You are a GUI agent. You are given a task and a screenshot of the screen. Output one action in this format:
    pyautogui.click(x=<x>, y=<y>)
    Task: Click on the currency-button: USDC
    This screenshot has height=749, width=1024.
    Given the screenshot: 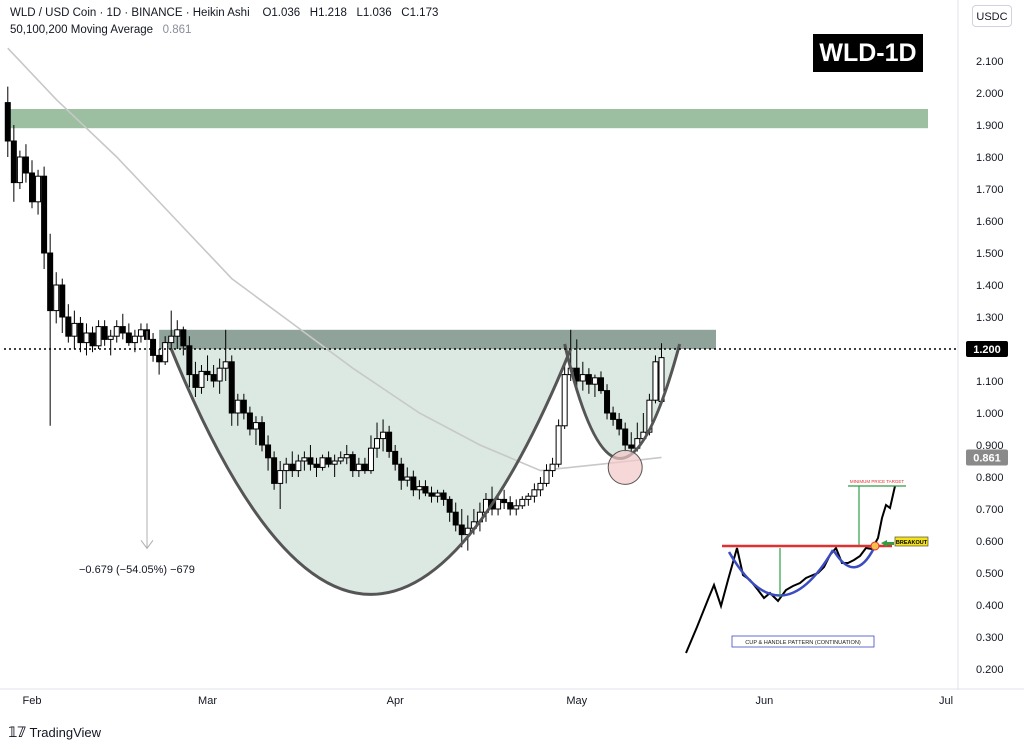 What is the action you would take?
    pyautogui.click(x=992, y=16)
    